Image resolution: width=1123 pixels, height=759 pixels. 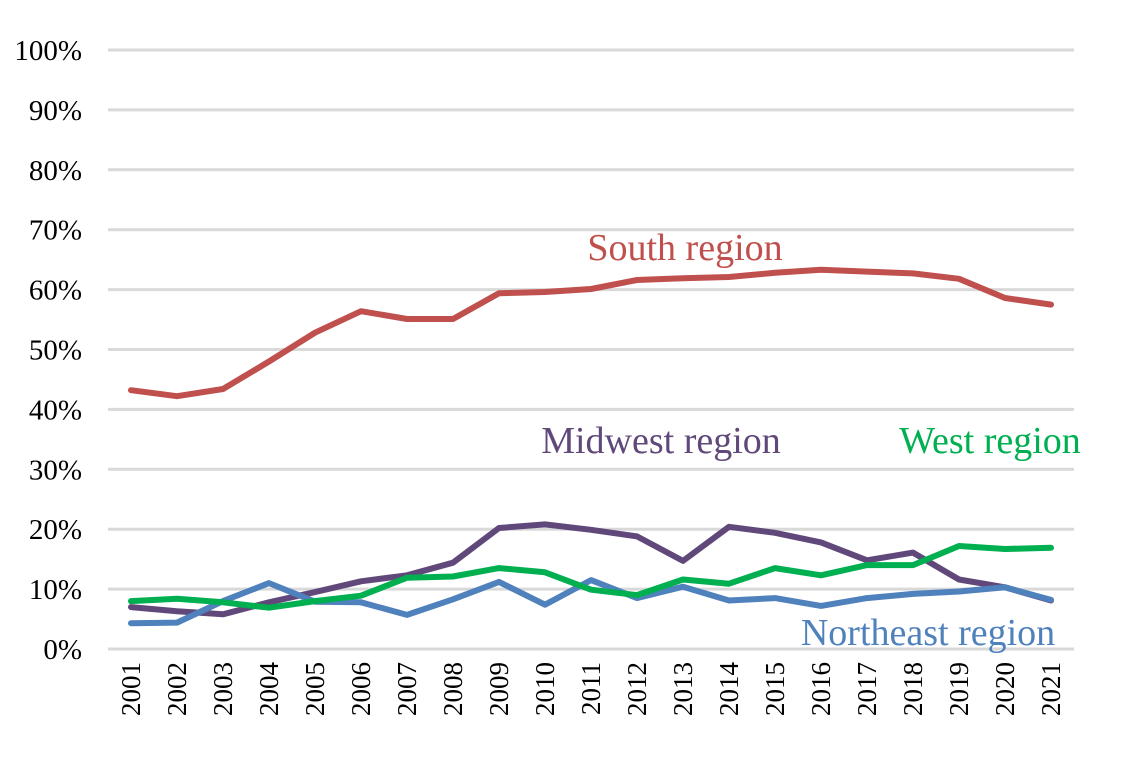 I want to click on x-tick-label: 2016, so click(x=821, y=689).